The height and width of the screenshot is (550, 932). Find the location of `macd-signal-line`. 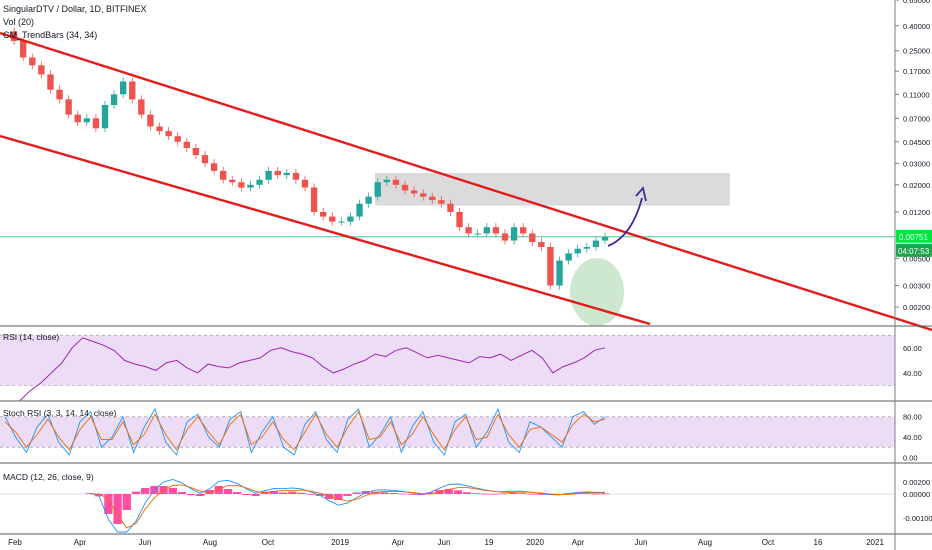

macd-signal-line is located at coordinates (347, 506).